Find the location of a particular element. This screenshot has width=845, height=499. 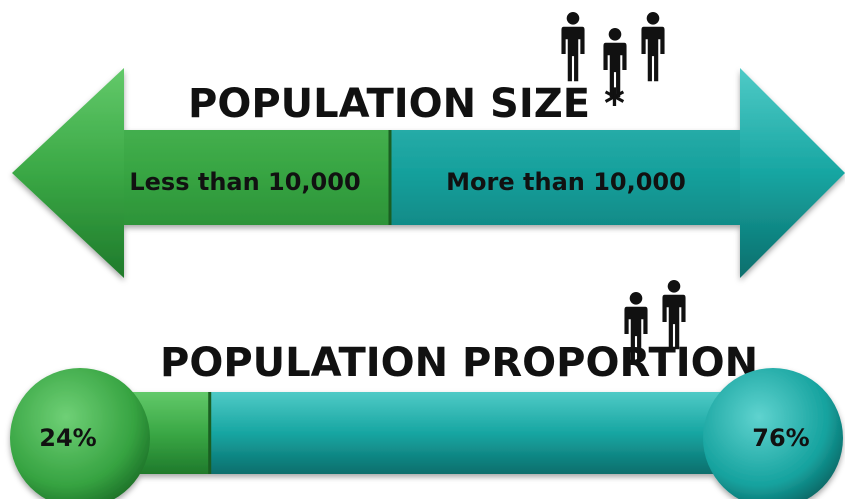

size-title: POPULATION SIZE * is located at coordinates (406, 104).